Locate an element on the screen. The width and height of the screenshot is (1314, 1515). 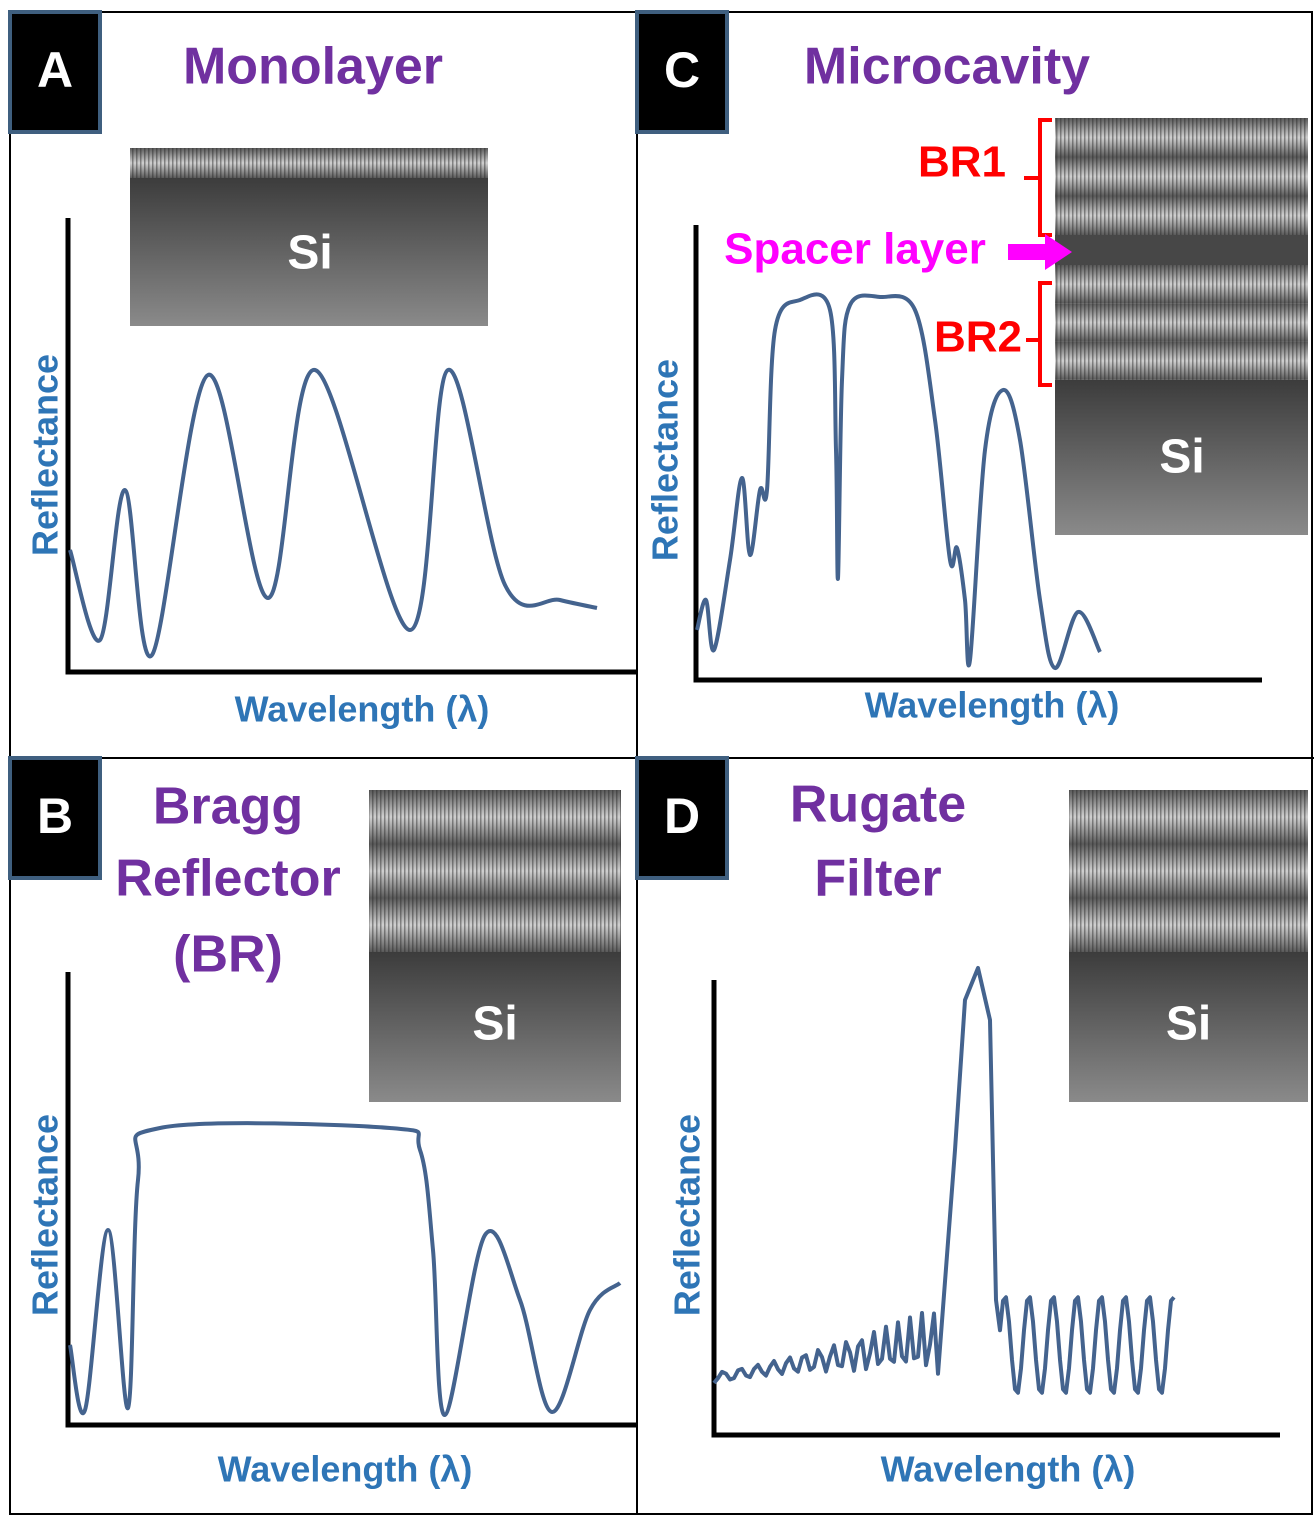
layer-label: BR2 is located at coordinates (978, 337).